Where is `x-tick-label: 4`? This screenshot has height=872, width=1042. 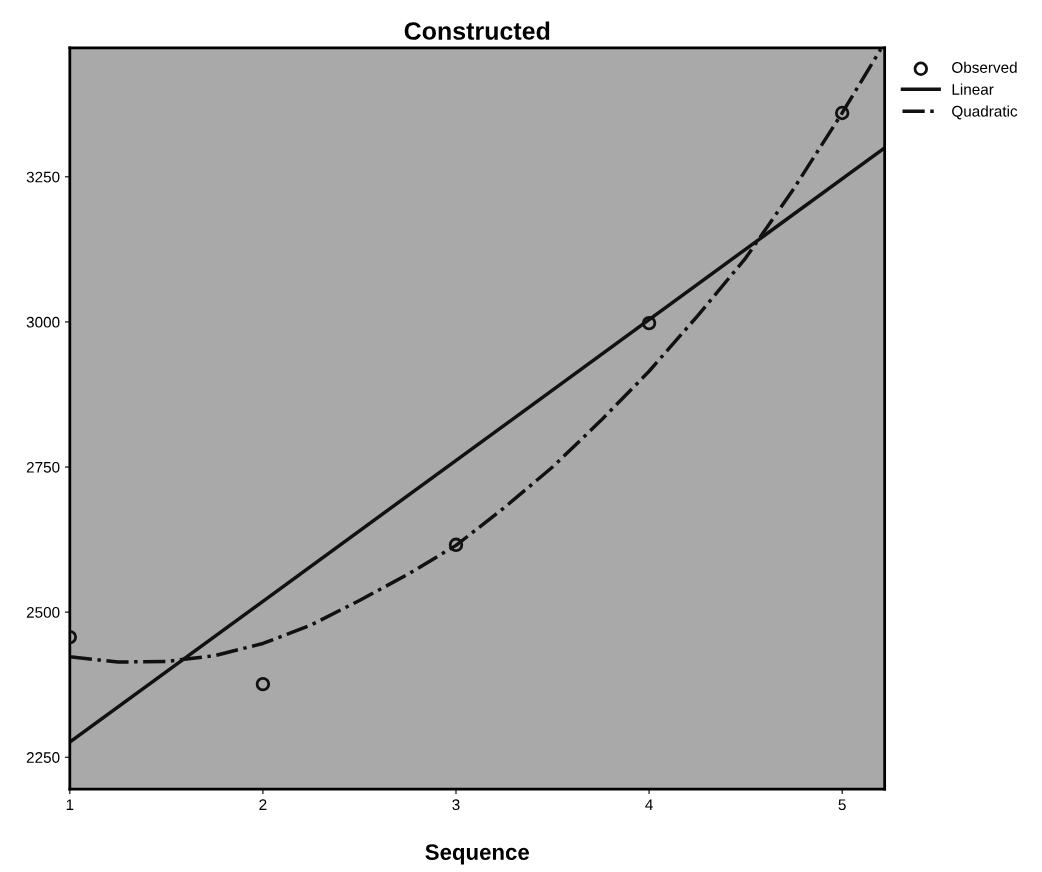
x-tick-label: 4 is located at coordinates (649, 804).